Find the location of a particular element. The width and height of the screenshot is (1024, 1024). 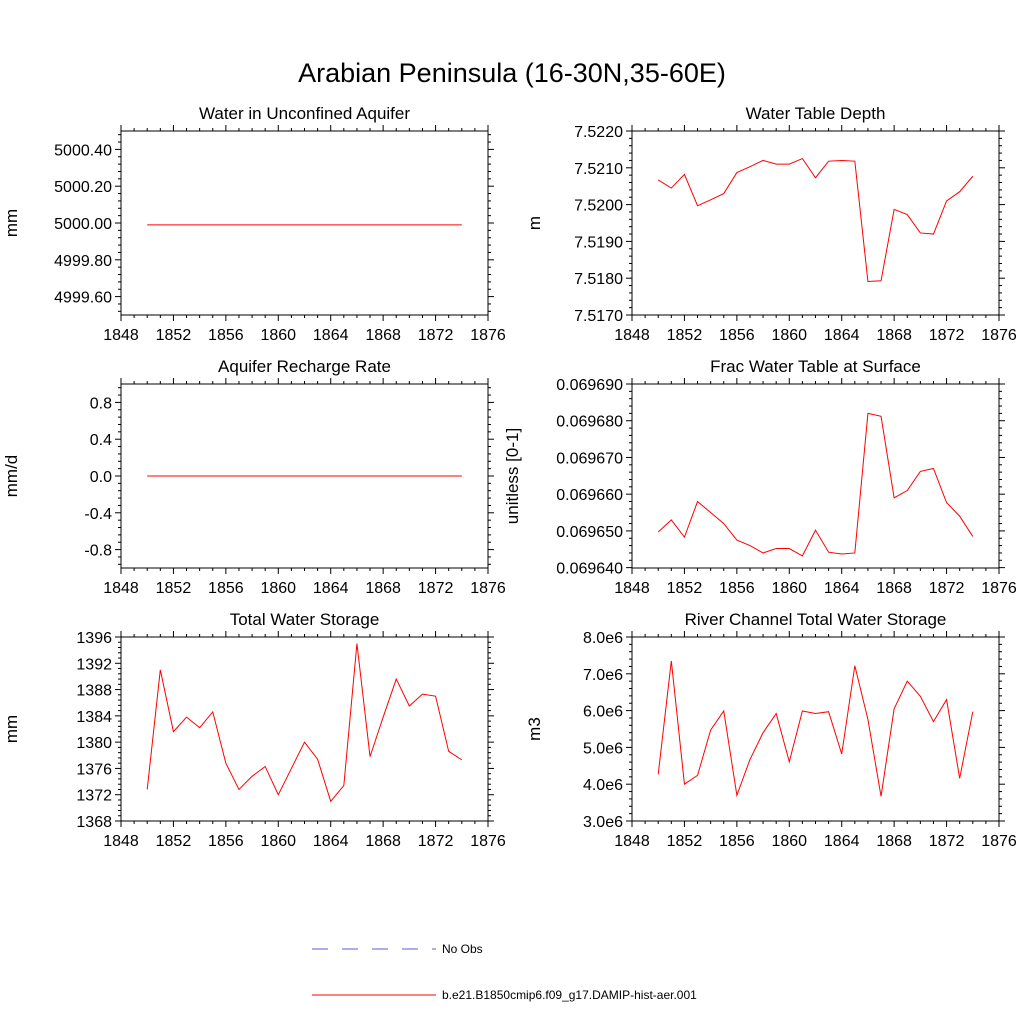

y-tick-label: 0.069640 is located at coordinates (589, 569).